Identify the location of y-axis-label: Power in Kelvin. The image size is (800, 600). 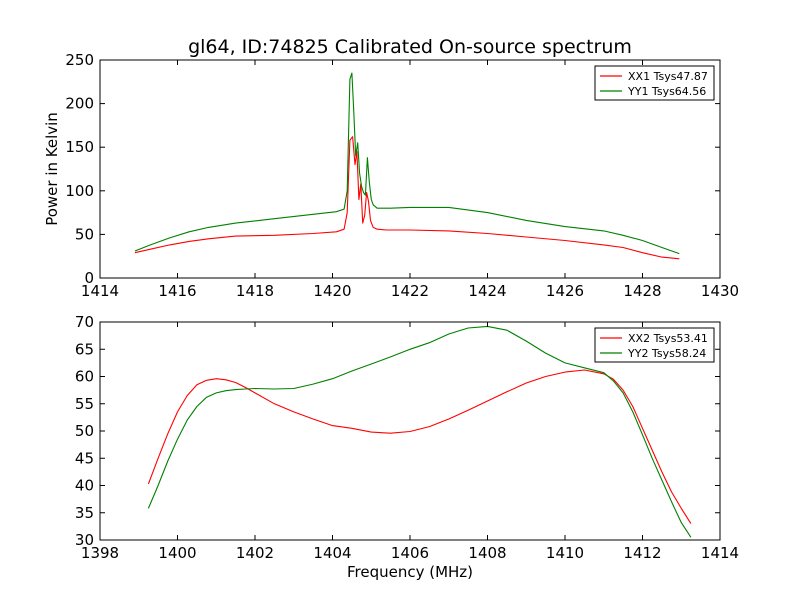
(52, 169).